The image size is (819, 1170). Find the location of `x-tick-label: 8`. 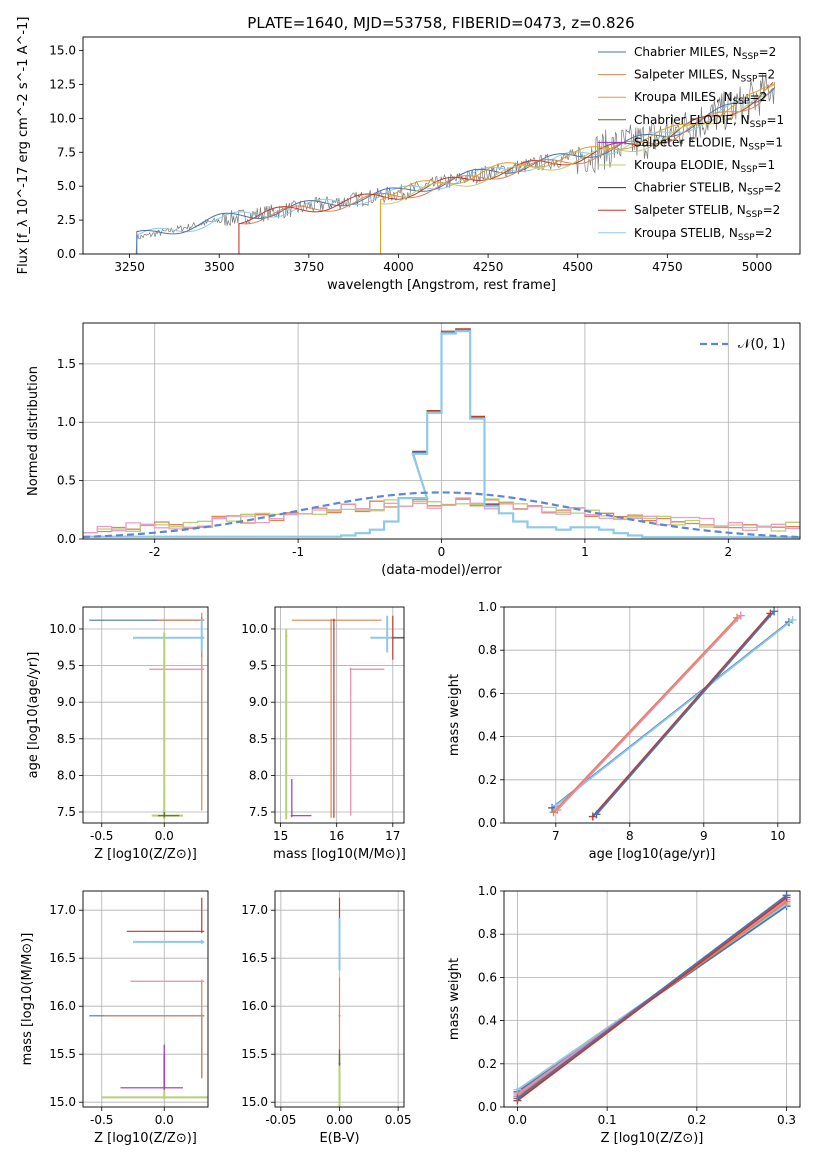

x-tick-label: 8 is located at coordinates (630, 836).